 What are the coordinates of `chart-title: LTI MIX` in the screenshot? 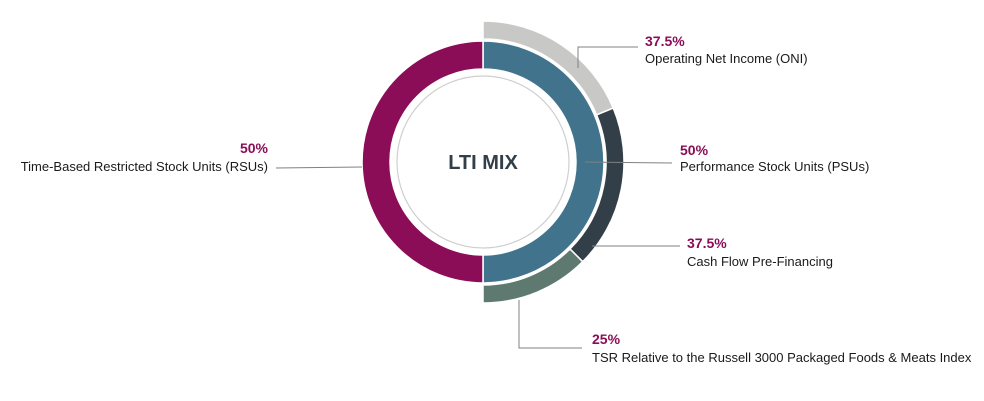 It's located at (483, 163).